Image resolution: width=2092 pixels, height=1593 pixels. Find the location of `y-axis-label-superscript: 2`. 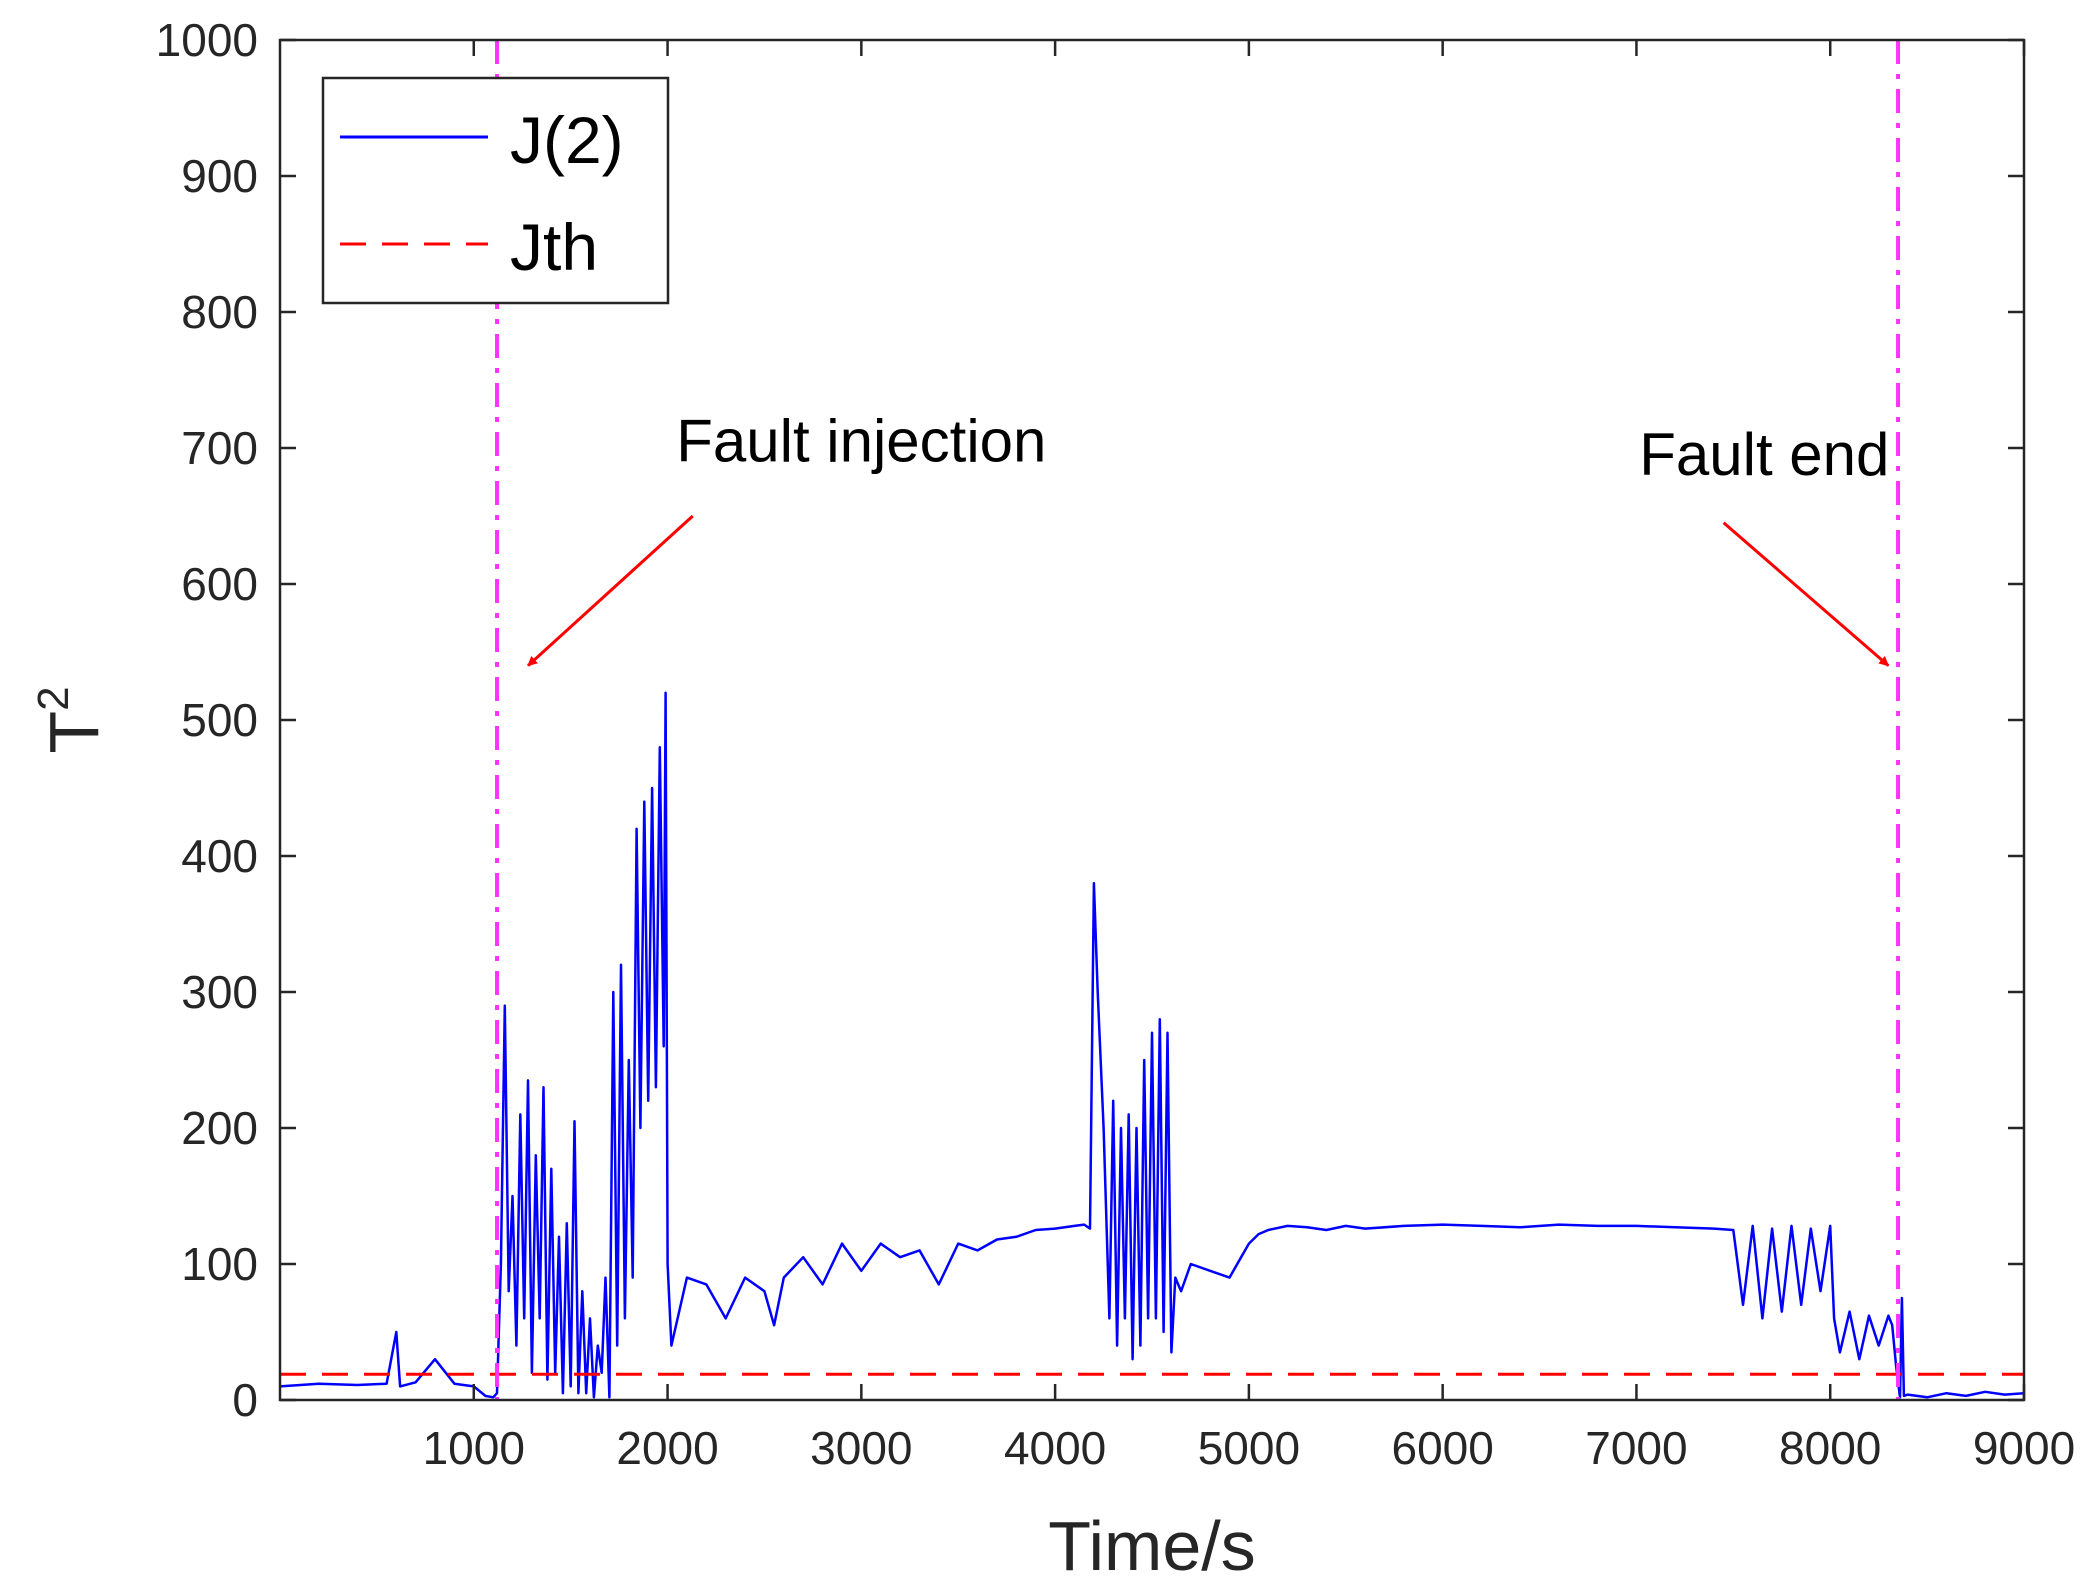

y-axis-label-superscript: 2 is located at coordinates (53, 698).